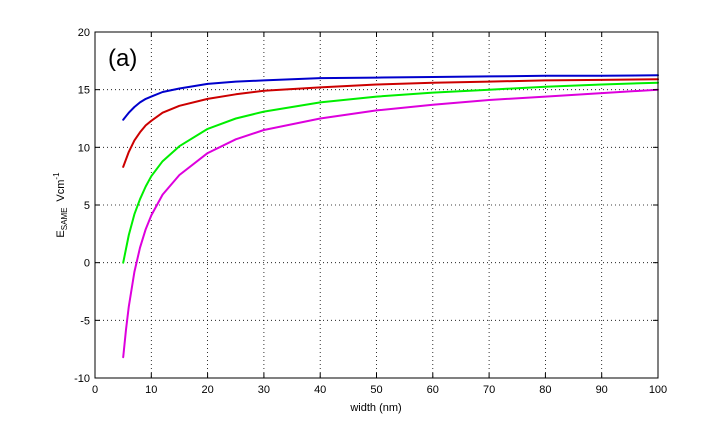 The image size is (728, 425). I want to click on x-tick-labels: 0 10 20 30 40 50 60 70 80 90 100, so click(379, 390).